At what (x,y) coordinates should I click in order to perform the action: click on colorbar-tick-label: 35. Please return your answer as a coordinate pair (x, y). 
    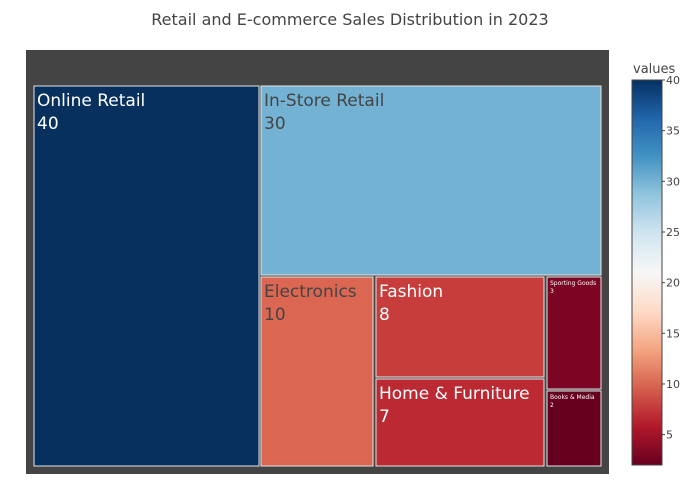
    Looking at the image, I should click on (673, 131).